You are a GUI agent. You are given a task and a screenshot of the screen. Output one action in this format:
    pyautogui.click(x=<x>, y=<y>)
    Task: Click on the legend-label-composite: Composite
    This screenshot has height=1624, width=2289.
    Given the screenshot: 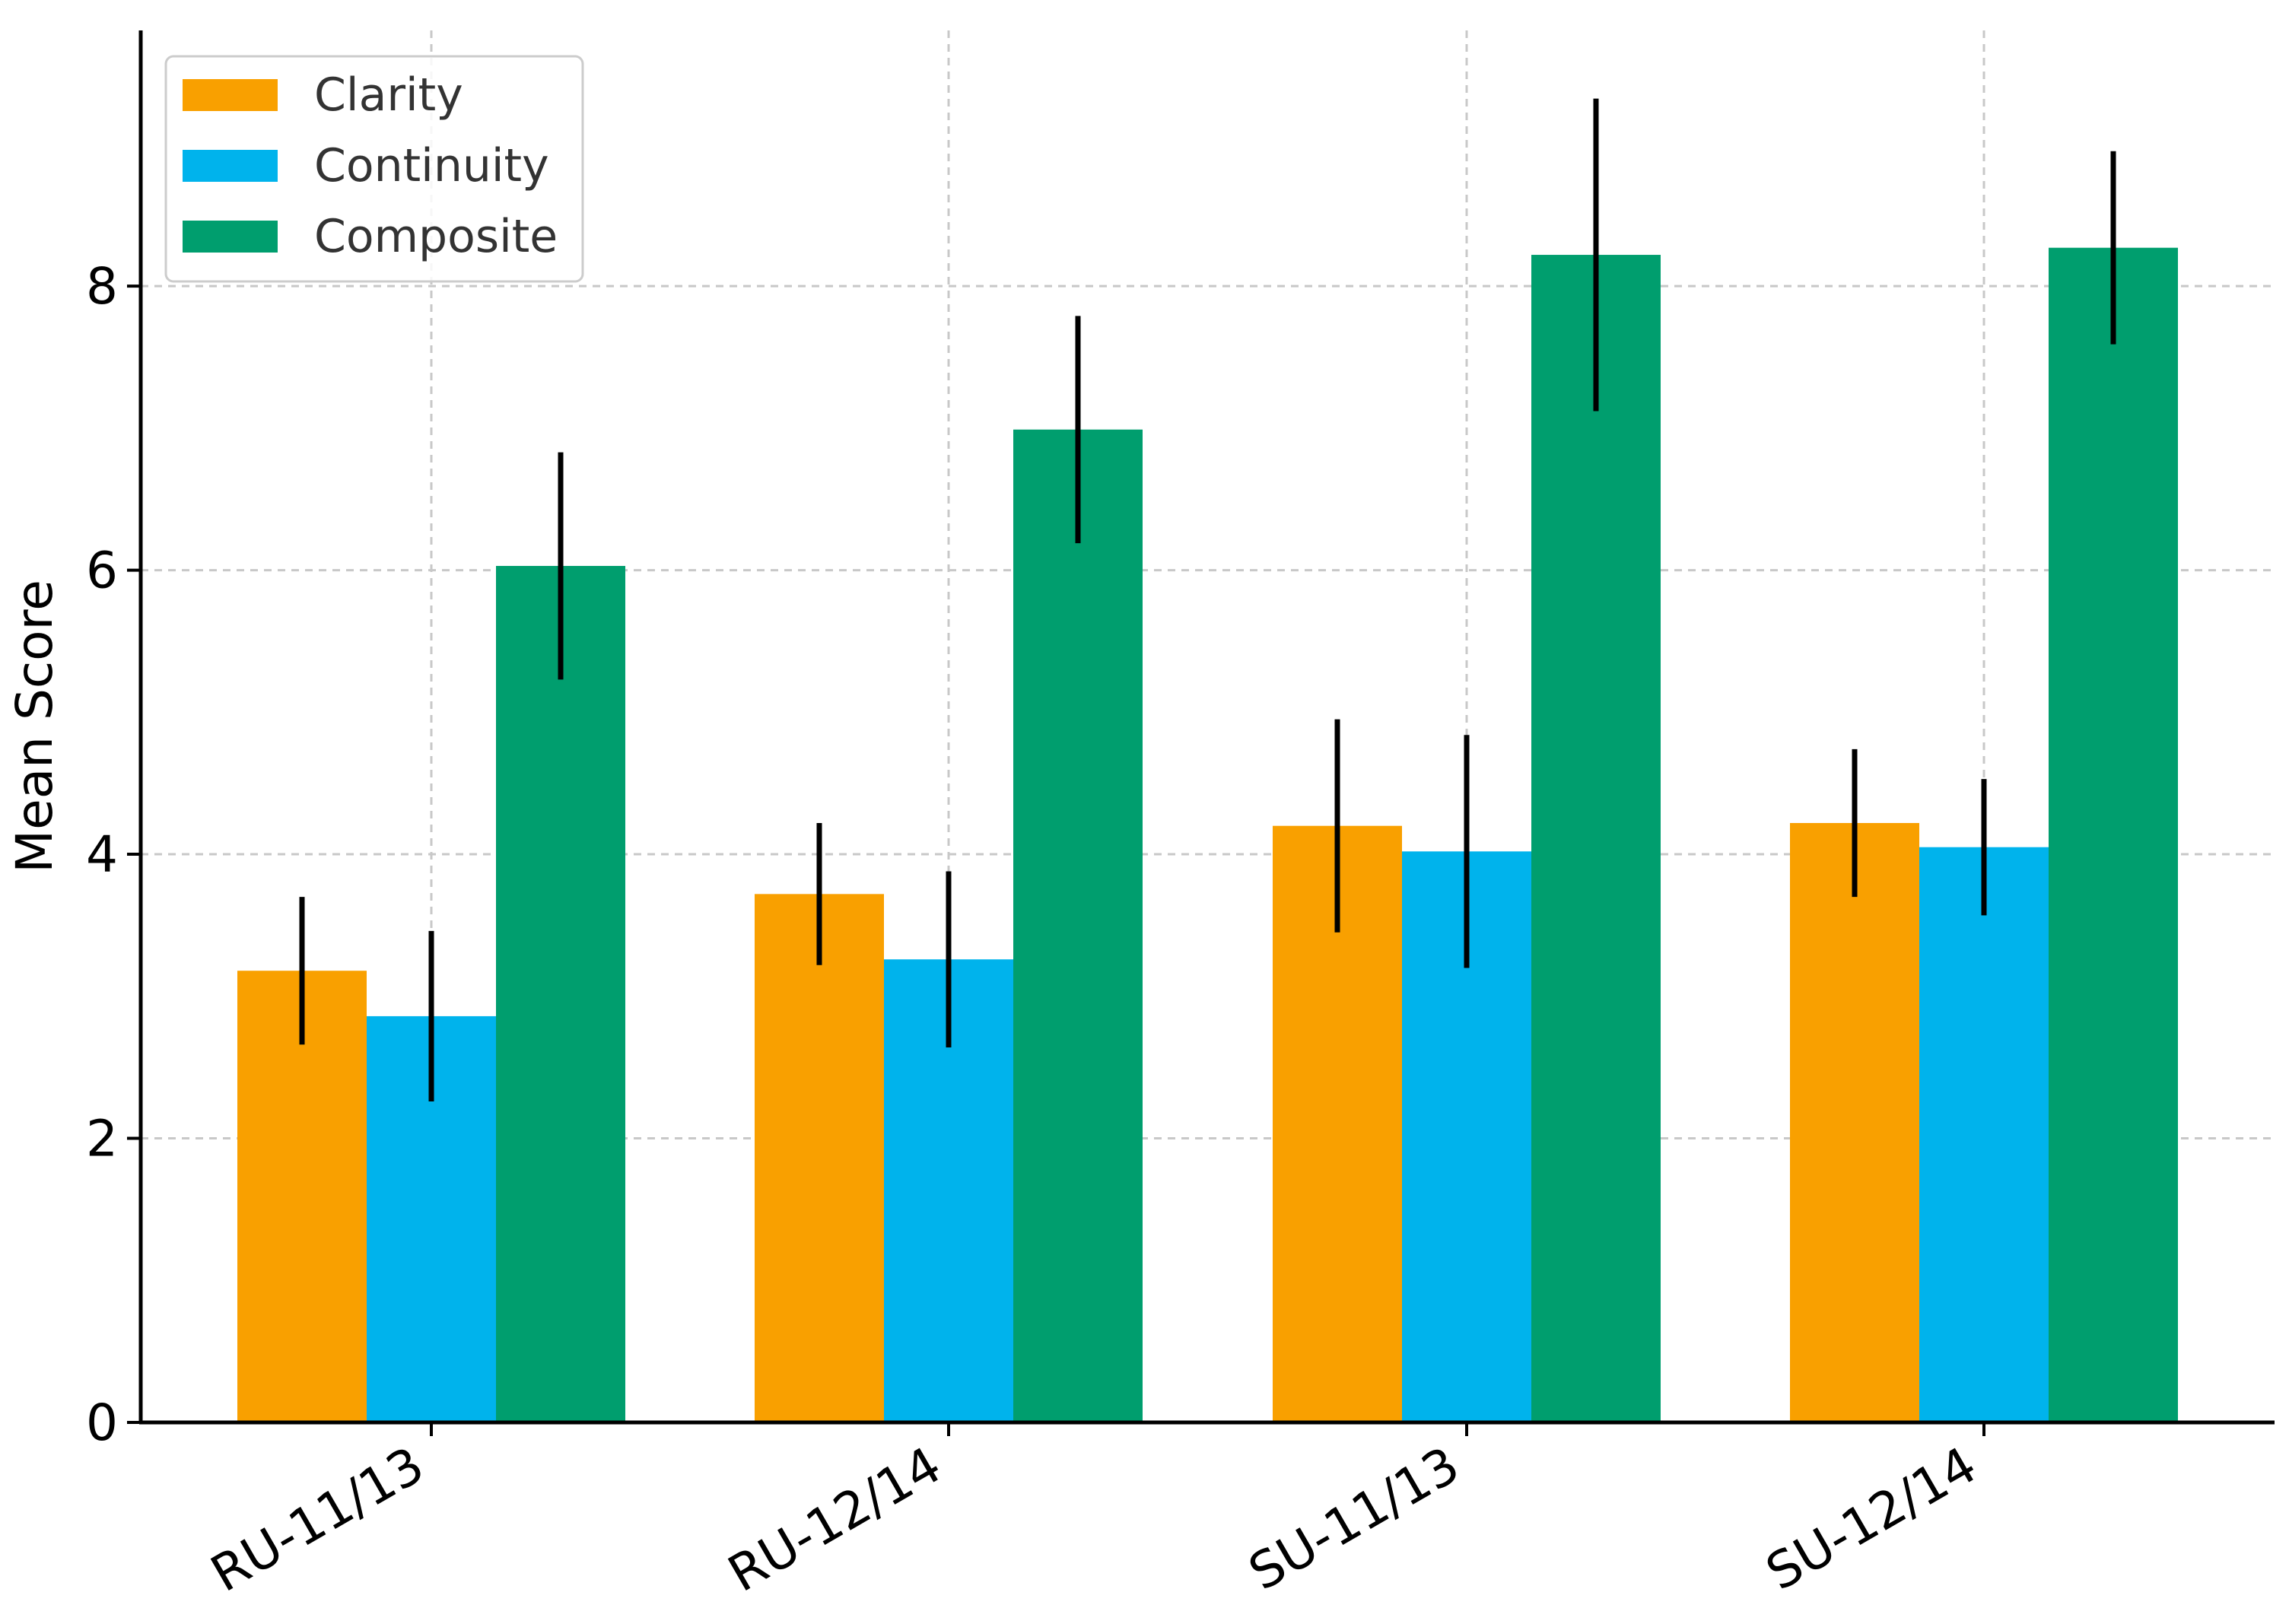 What is the action you would take?
    pyautogui.click(x=436, y=236)
    